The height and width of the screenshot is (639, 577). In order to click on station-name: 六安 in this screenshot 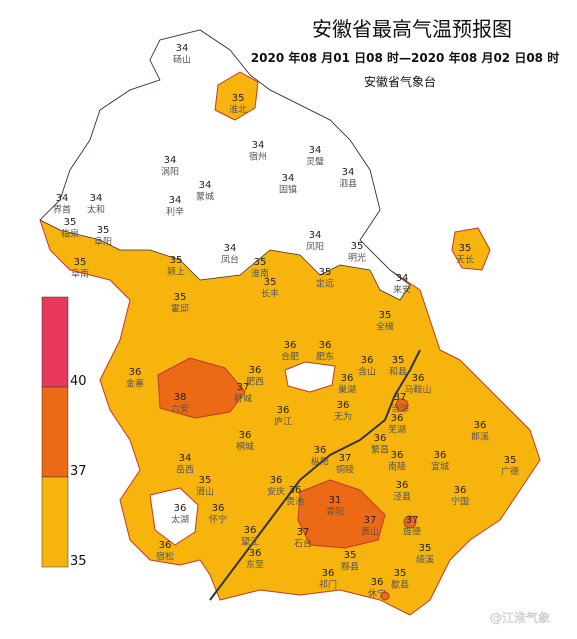, I will do `click(180, 409)`.